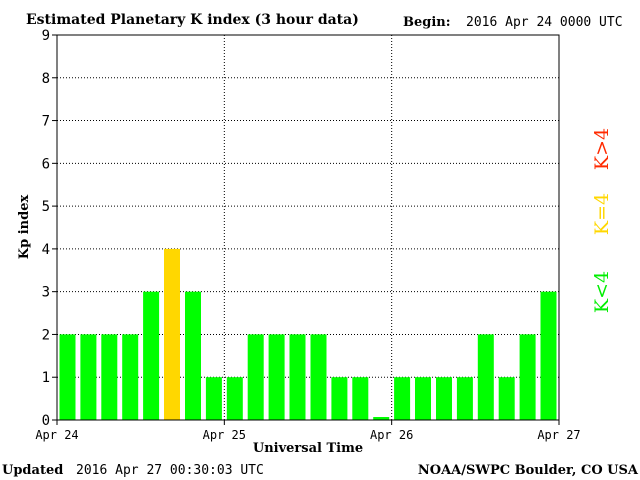  Describe the element at coordinates (602, 214) in the screenshot. I see `legend-k-equal-4: K=4` at that location.